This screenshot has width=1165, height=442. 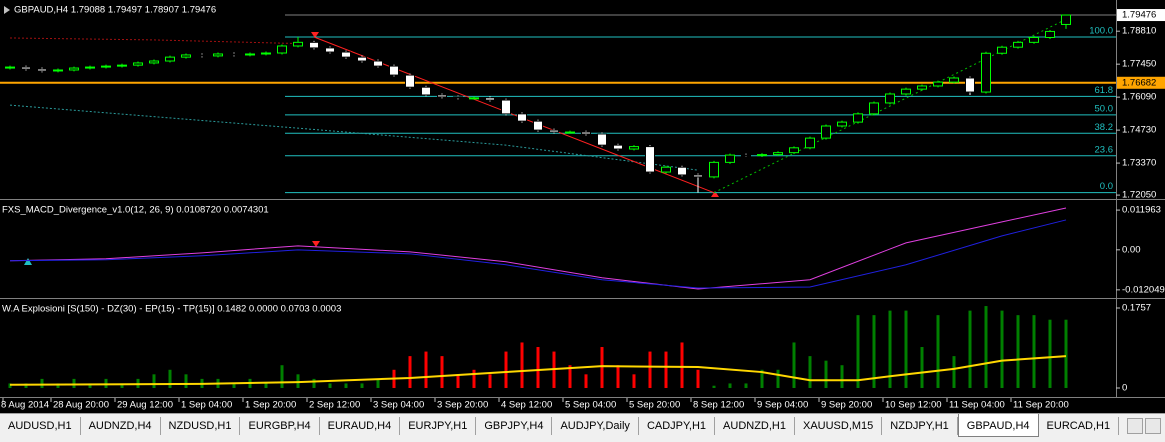 I want to click on symbol-tab: NZDUSD,H1, so click(x=201, y=426).